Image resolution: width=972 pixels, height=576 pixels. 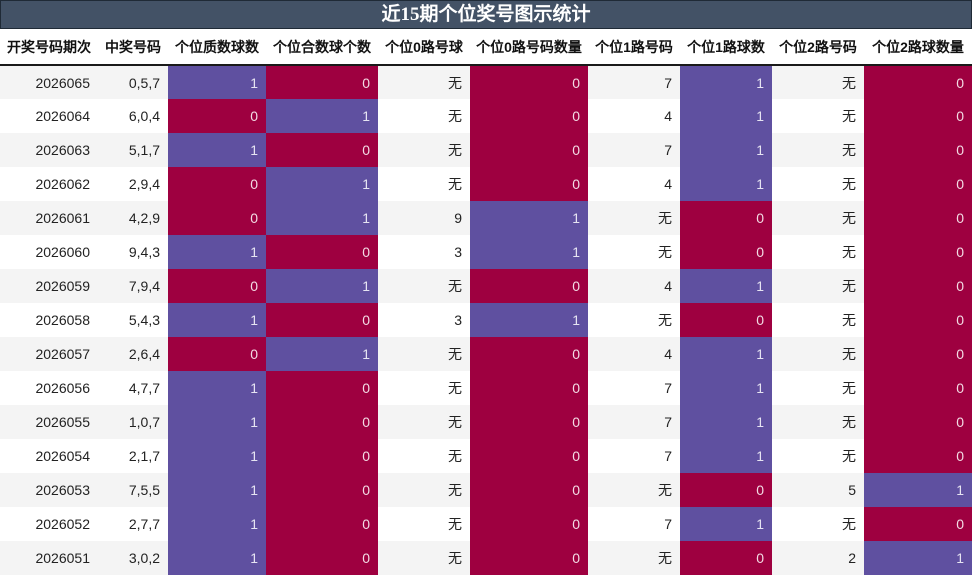 I want to click on col-header-route2-number: 个位2路号码, so click(x=818, y=47).